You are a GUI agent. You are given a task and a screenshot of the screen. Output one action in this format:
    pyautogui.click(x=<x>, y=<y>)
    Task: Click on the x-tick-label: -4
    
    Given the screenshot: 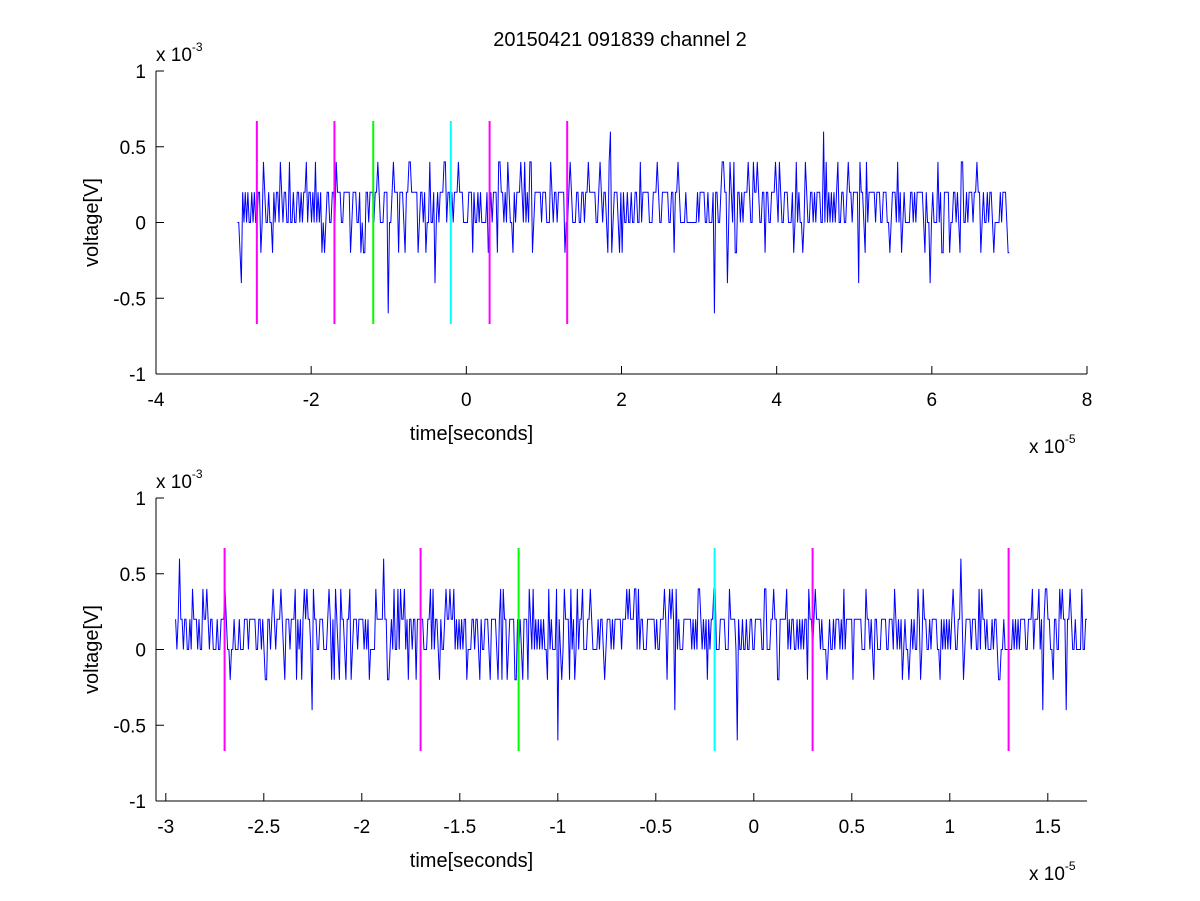 What is the action you would take?
    pyautogui.click(x=156, y=400)
    